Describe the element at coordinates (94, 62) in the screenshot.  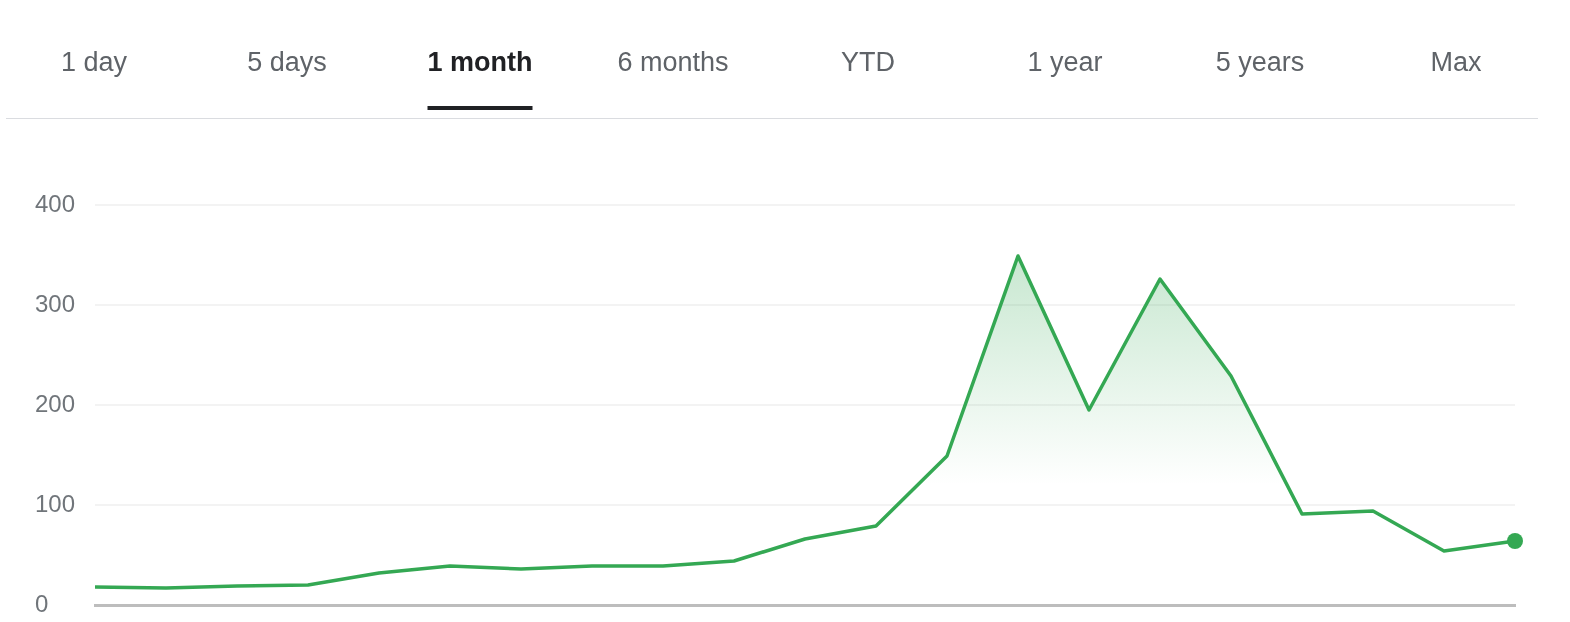
I see `text: 1 day` at that location.